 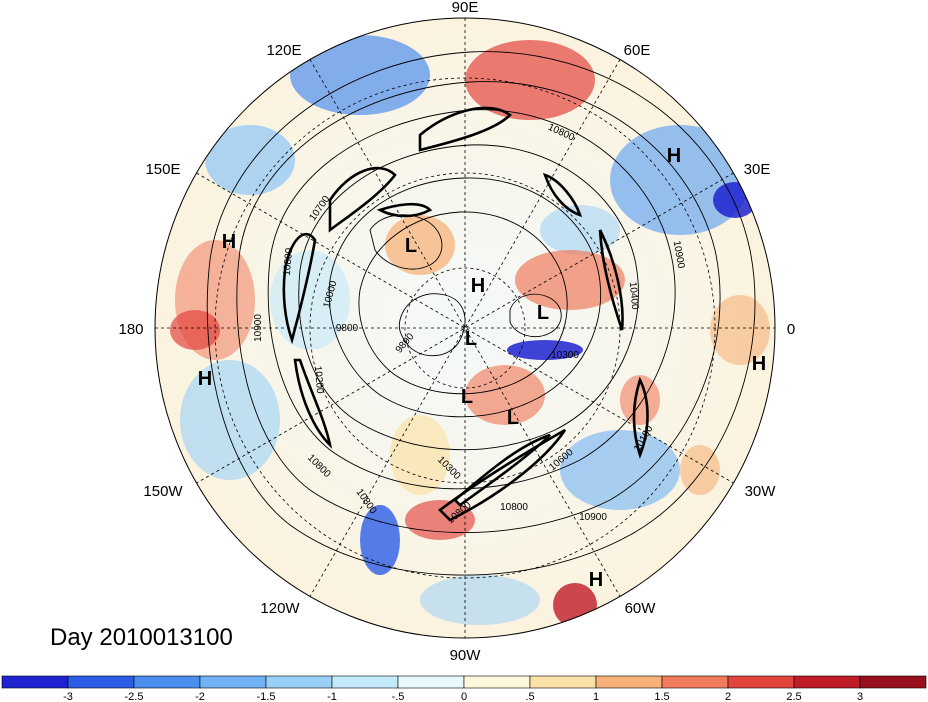 I want to click on colorbar-tick-label: -2, so click(x=200, y=696).